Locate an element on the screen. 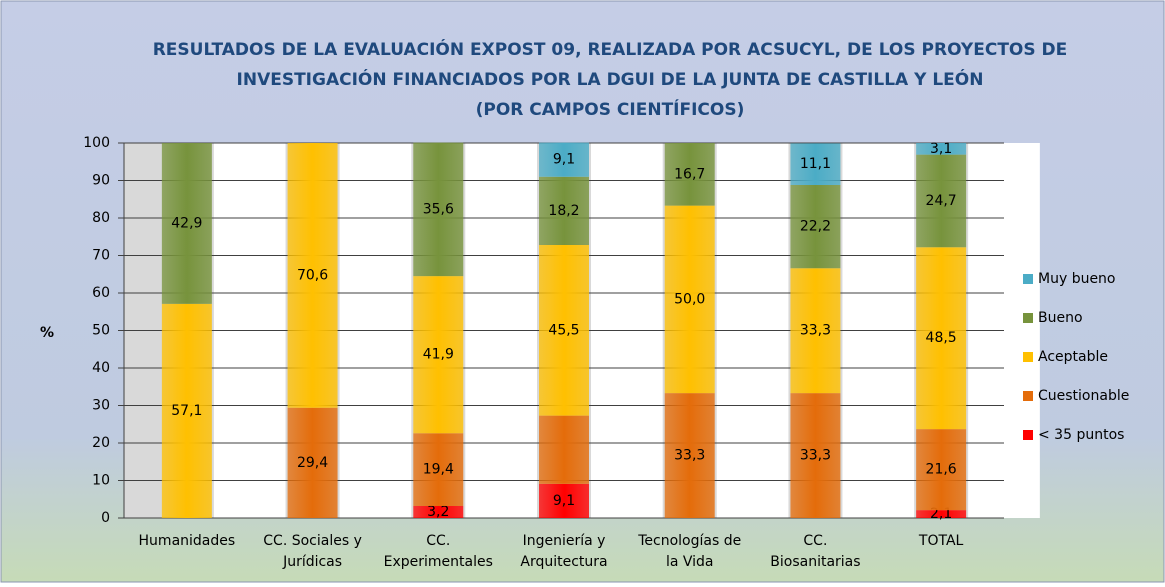 The image size is (1165, 587). data-label: 3,2 is located at coordinates (438, 512).